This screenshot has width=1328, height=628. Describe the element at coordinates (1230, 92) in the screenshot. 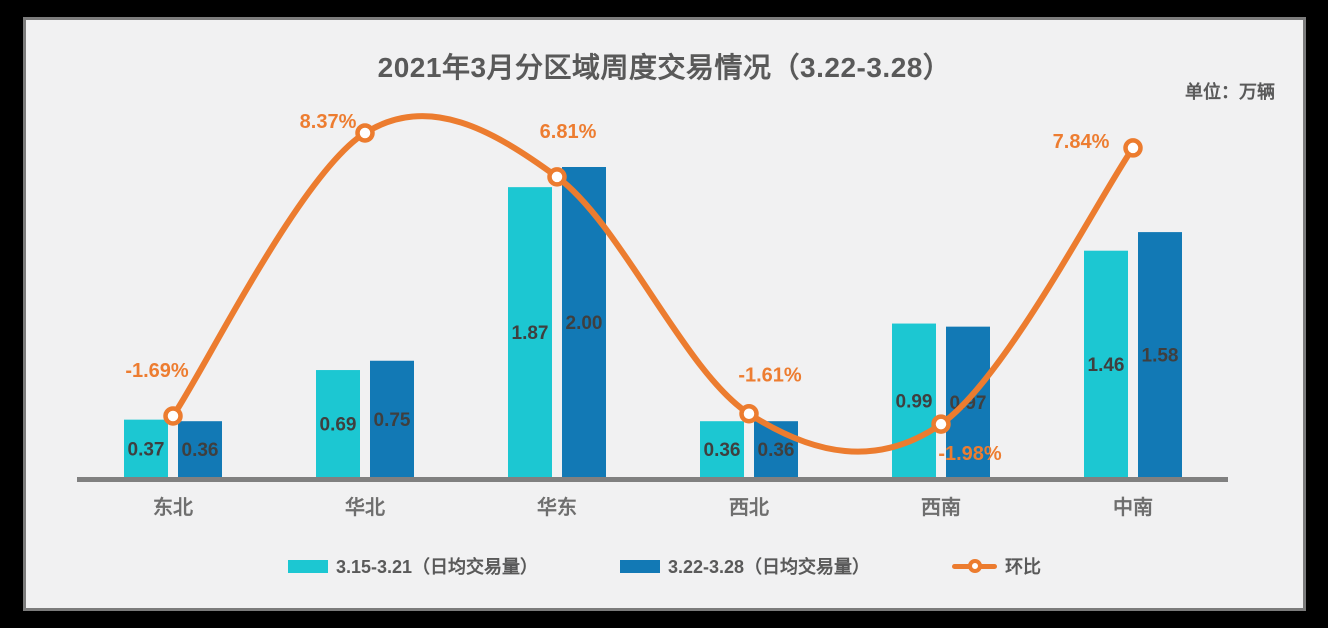

I see `unit-label: 单位：万辆` at that location.